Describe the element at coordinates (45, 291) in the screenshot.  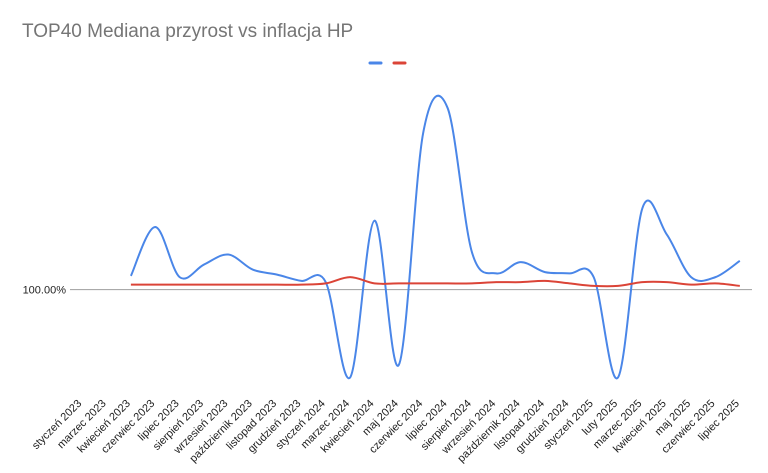
I see `baseline-label: 100.00%` at that location.